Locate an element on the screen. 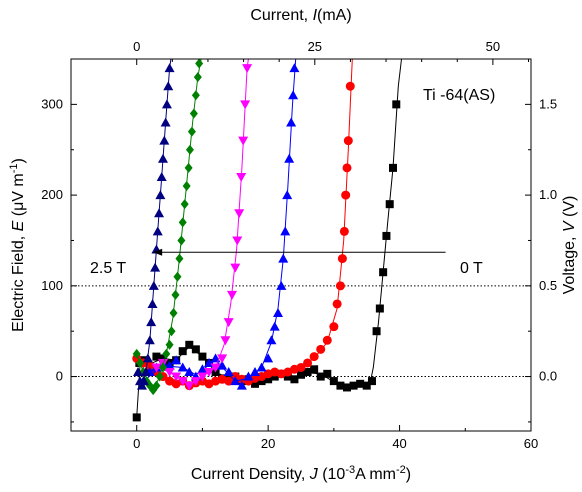 The height and width of the screenshot is (492, 582). top-tick-label: 25 is located at coordinates (315, 46).